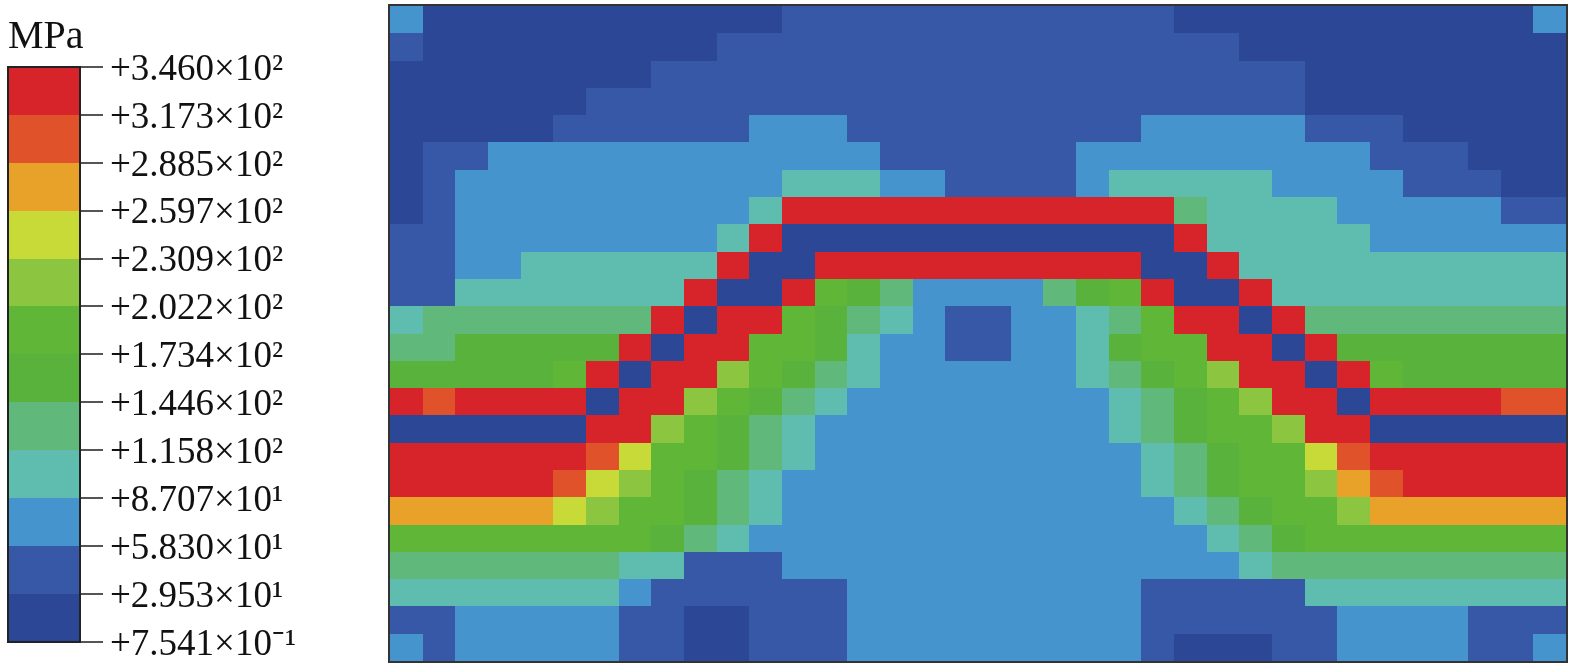 Image resolution: width=1574 pixels, height=671 pixels. What do you see at coordinates (46, 34) in the screenshot?
I see `color-bar-title: MPa` at bounding box center [46, 34].